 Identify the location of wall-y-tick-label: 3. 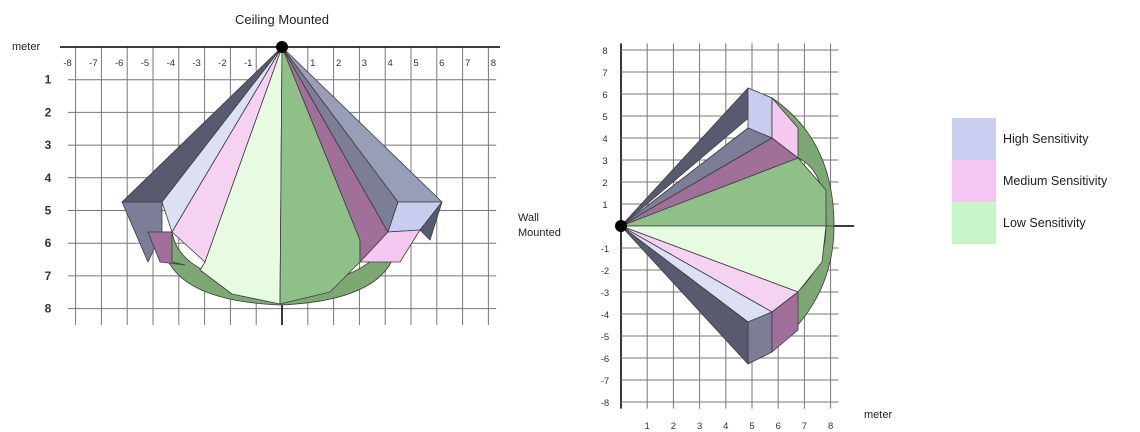
(604, 161).